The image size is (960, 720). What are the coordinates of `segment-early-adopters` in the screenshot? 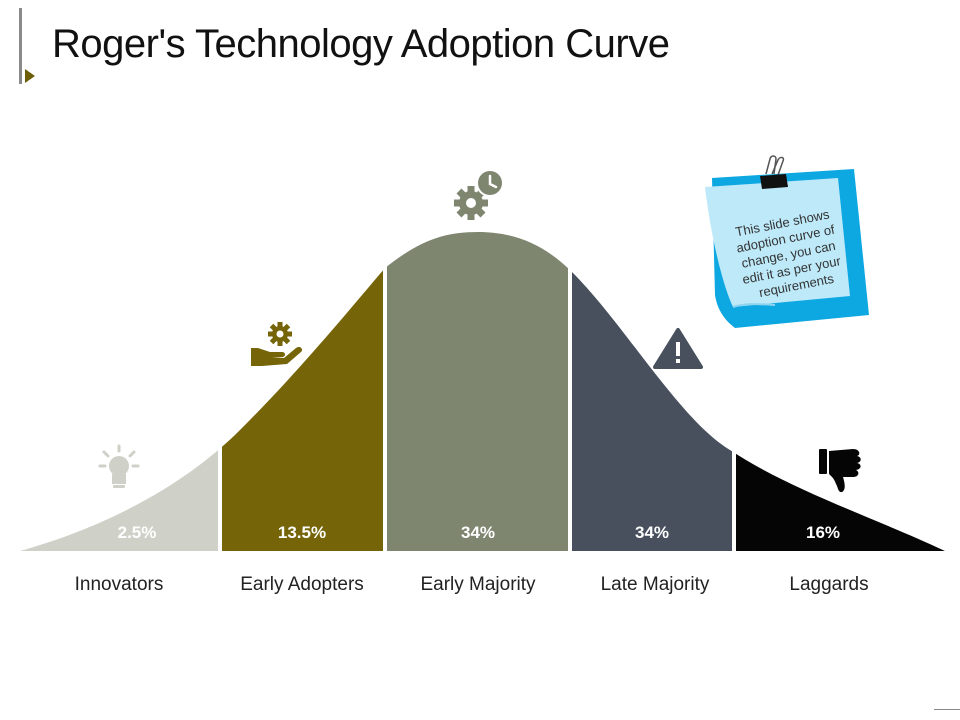 It's located at (302, 391).